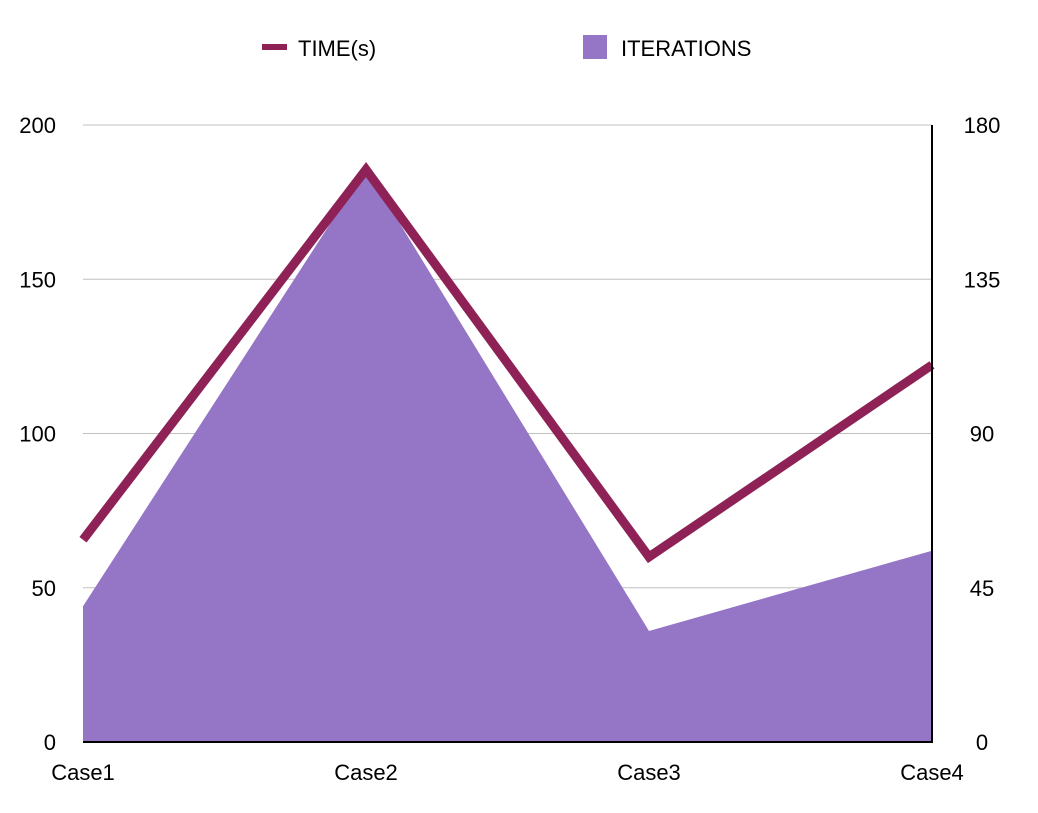  What do you see at coordinates (982, 588) in the screenshot?
I see `right-tick-label: 45` at bounding box center [982, 588].